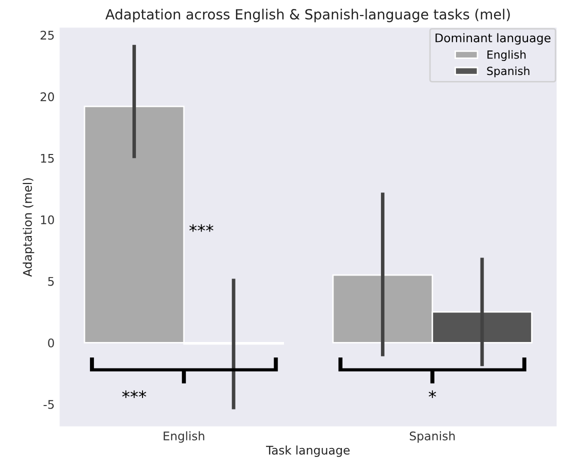  Describe the element at coordinates (47, 219) in the screenshot. I see `y-tick-label: 10` at that location.